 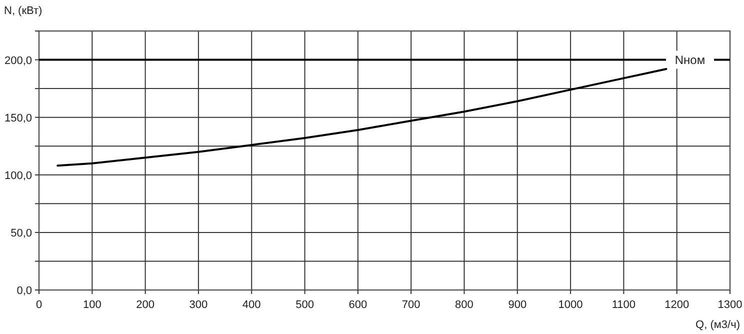 What do you see at coordinates (251, 305) in the screenshot?
I see `x-tick-label: 400` at bounding box center [251, 305].